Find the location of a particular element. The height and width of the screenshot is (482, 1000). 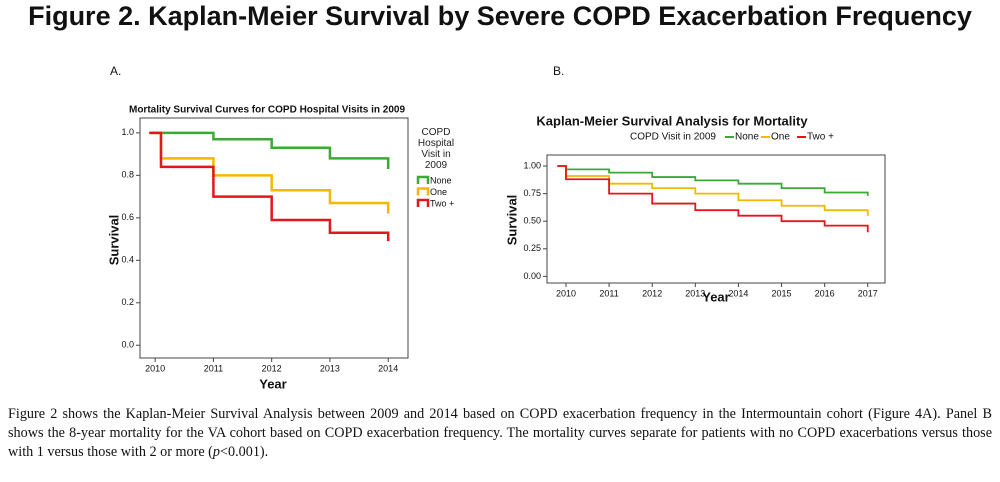

panel-label: A. is located at coordinates (115, 71).